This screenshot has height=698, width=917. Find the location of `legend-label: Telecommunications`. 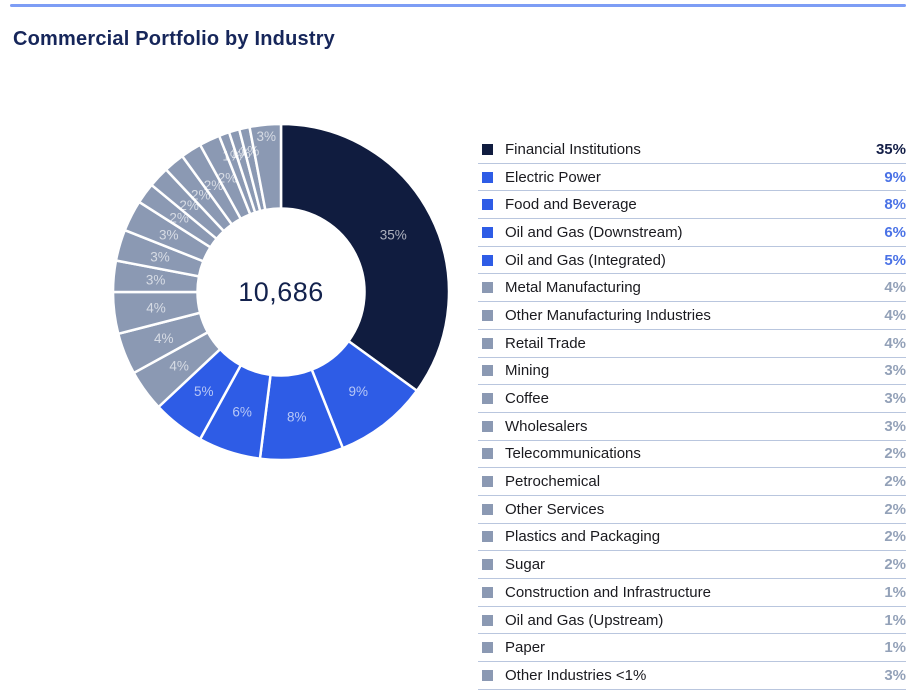

legend-label: Telecommunications is located at coordinates (573, 454).